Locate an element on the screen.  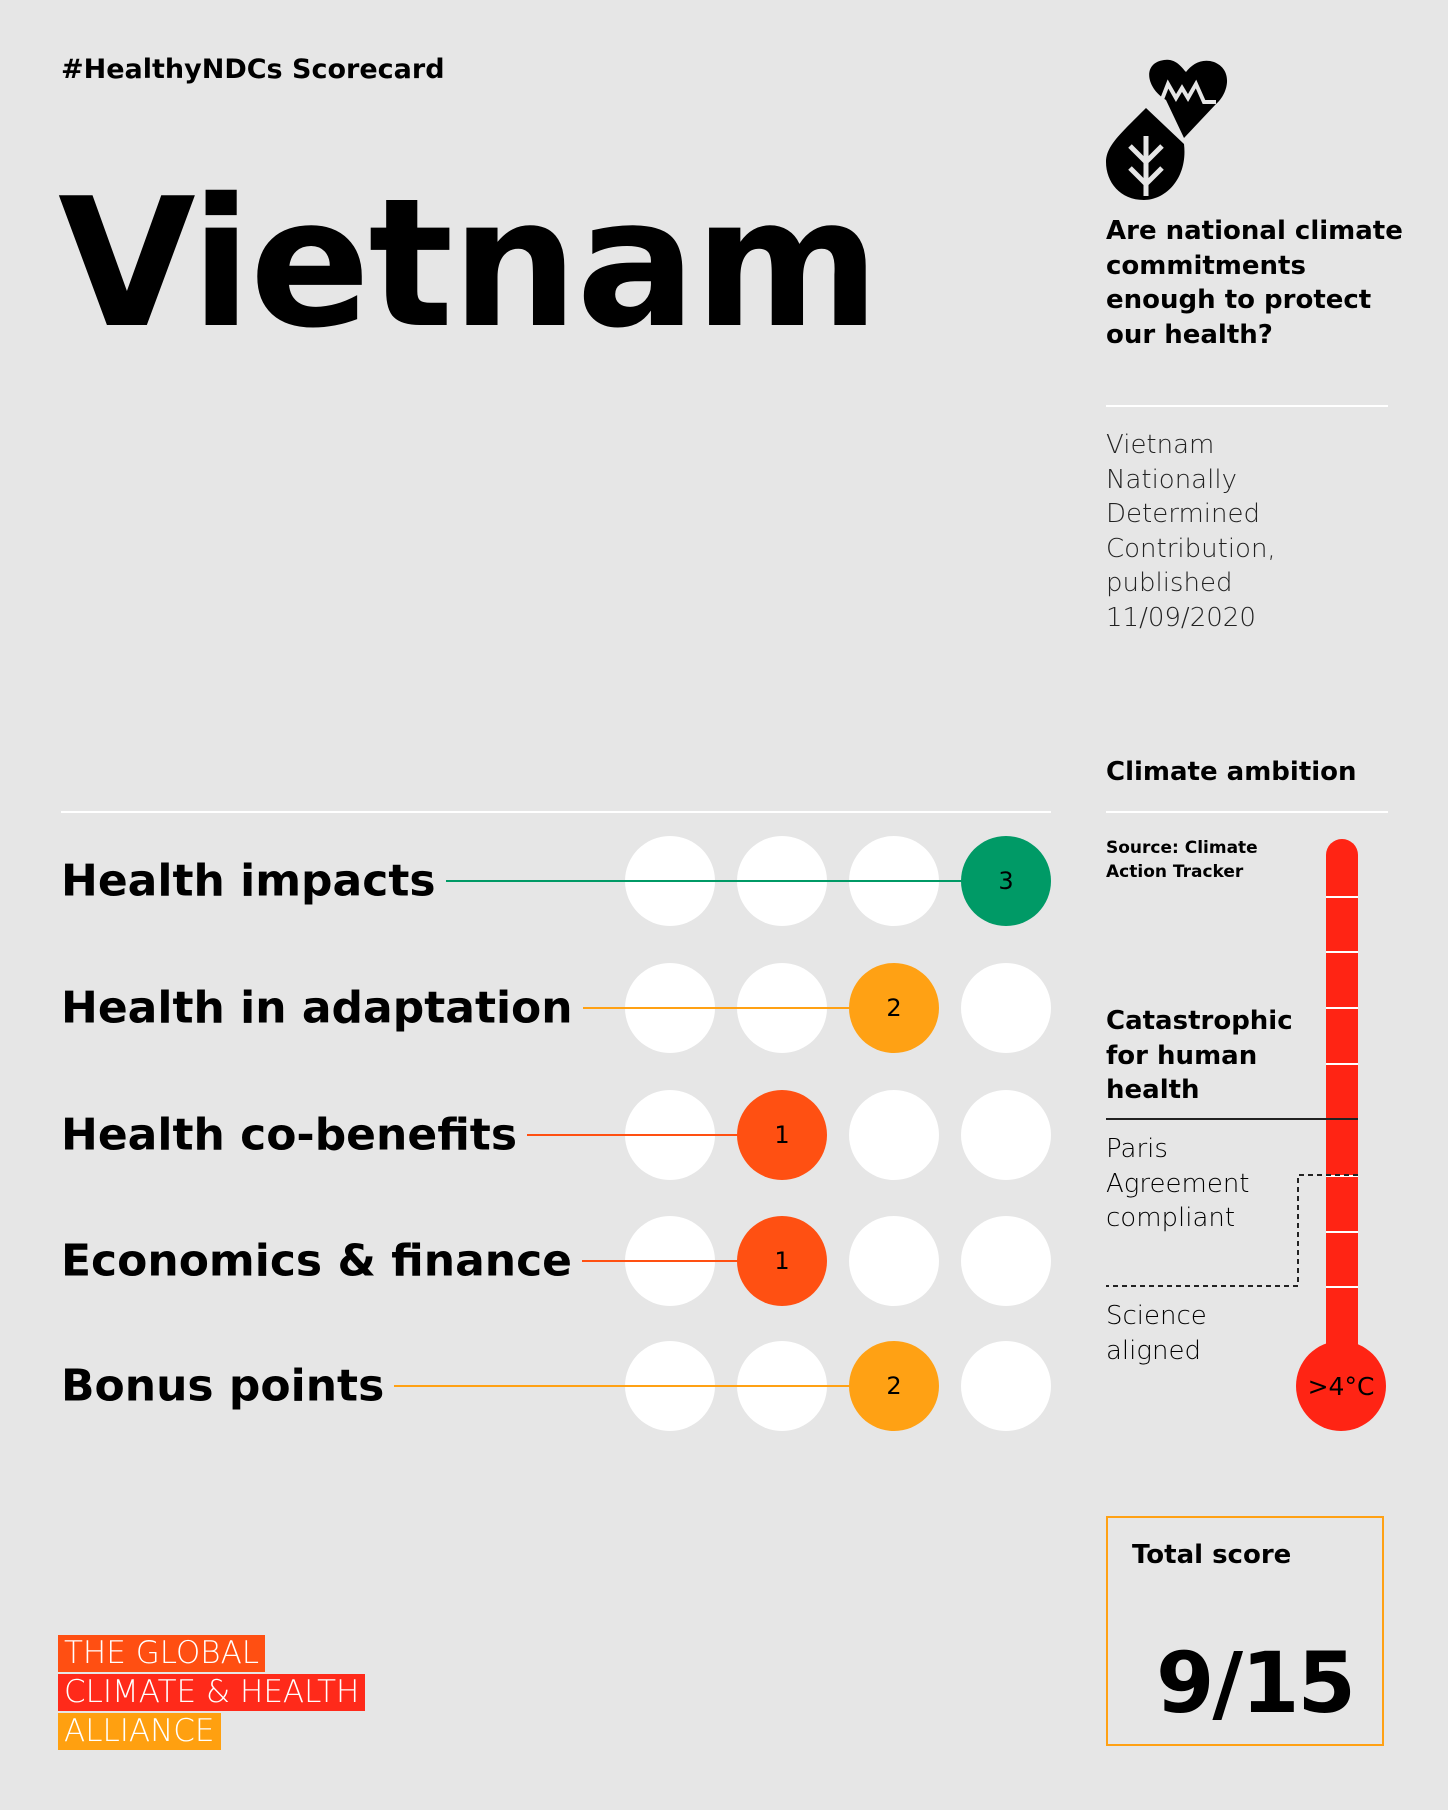
source-line: Action Tracker is located at coordinates (1175, 872).